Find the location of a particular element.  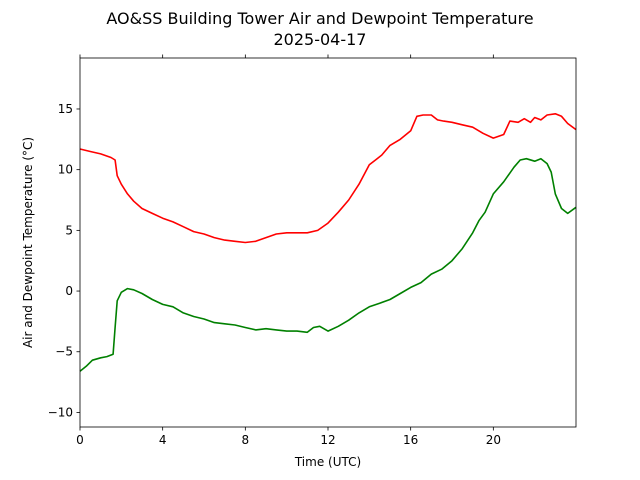

y-tick-label-4: 10 is located at coordinates (65, 170).